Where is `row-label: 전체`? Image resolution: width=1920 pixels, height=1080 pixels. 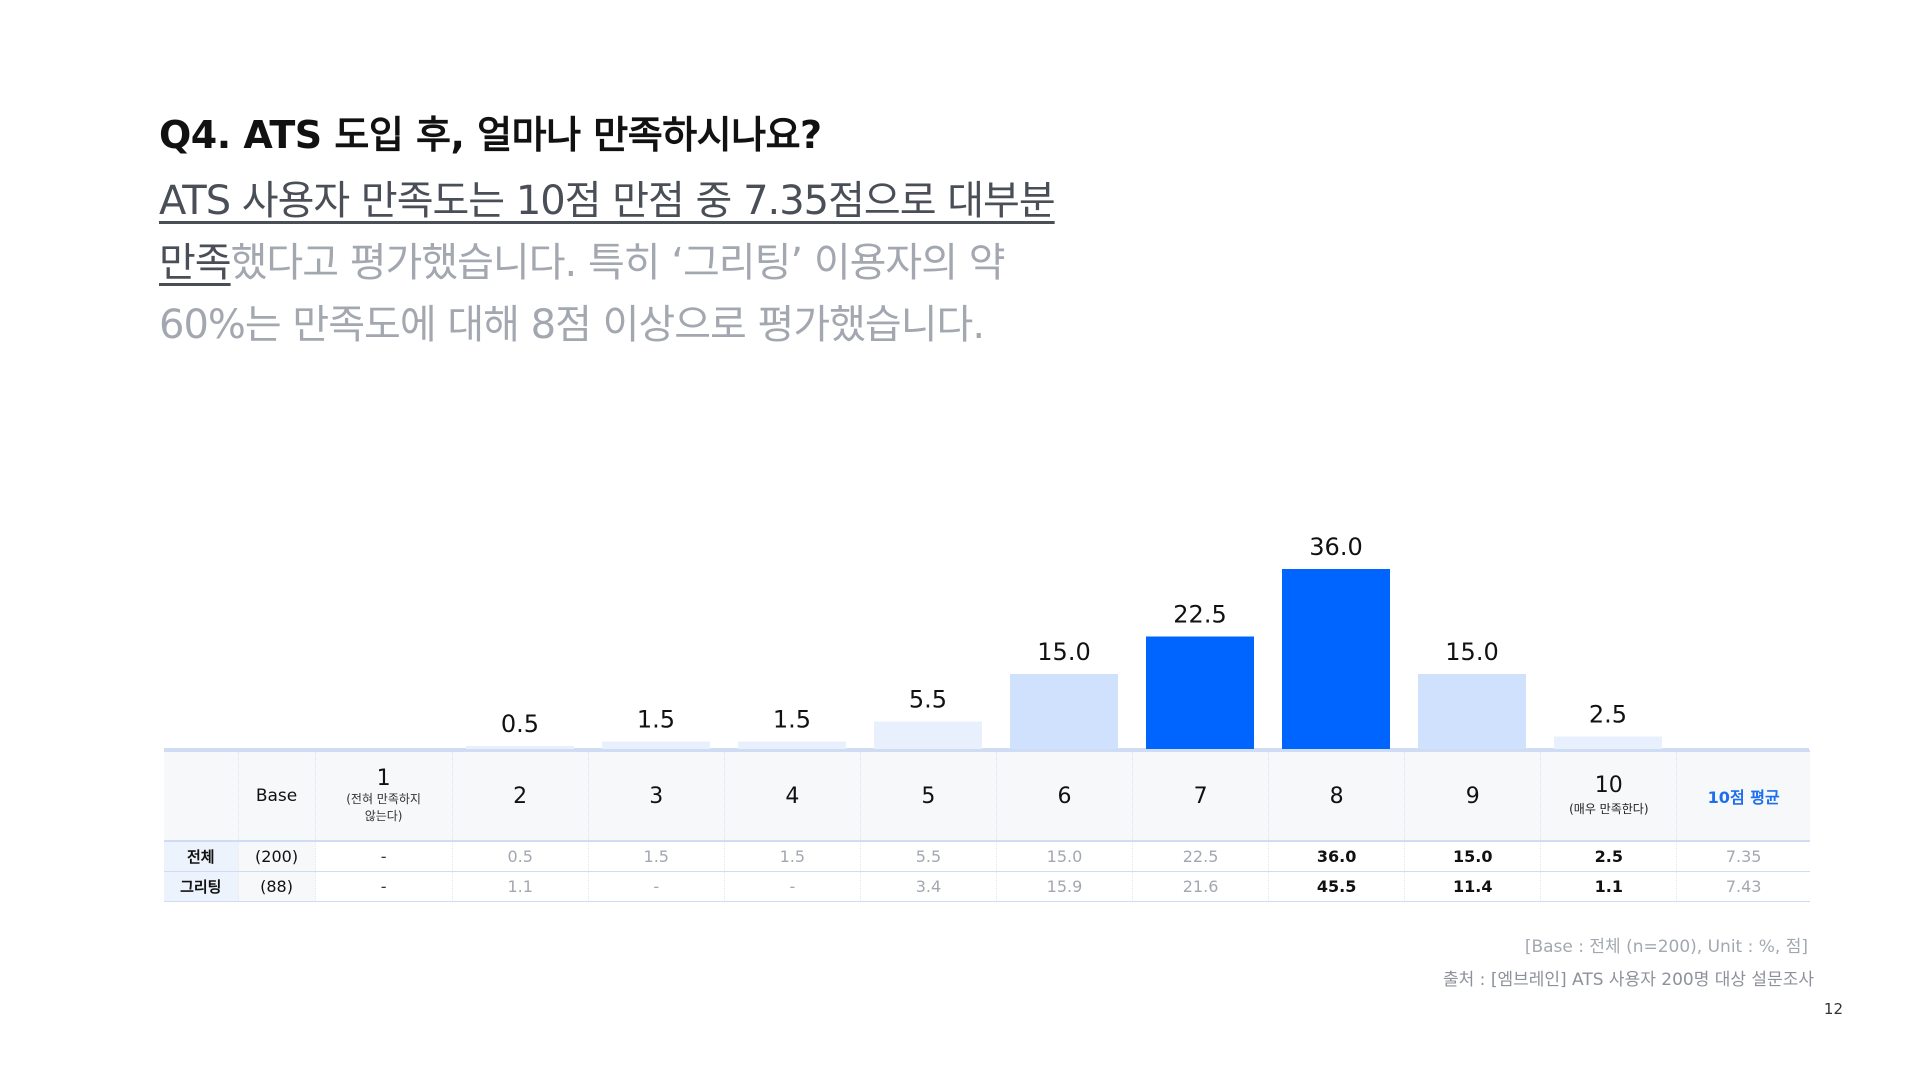 row-label: 전체 is located at coordinates (201, 856).